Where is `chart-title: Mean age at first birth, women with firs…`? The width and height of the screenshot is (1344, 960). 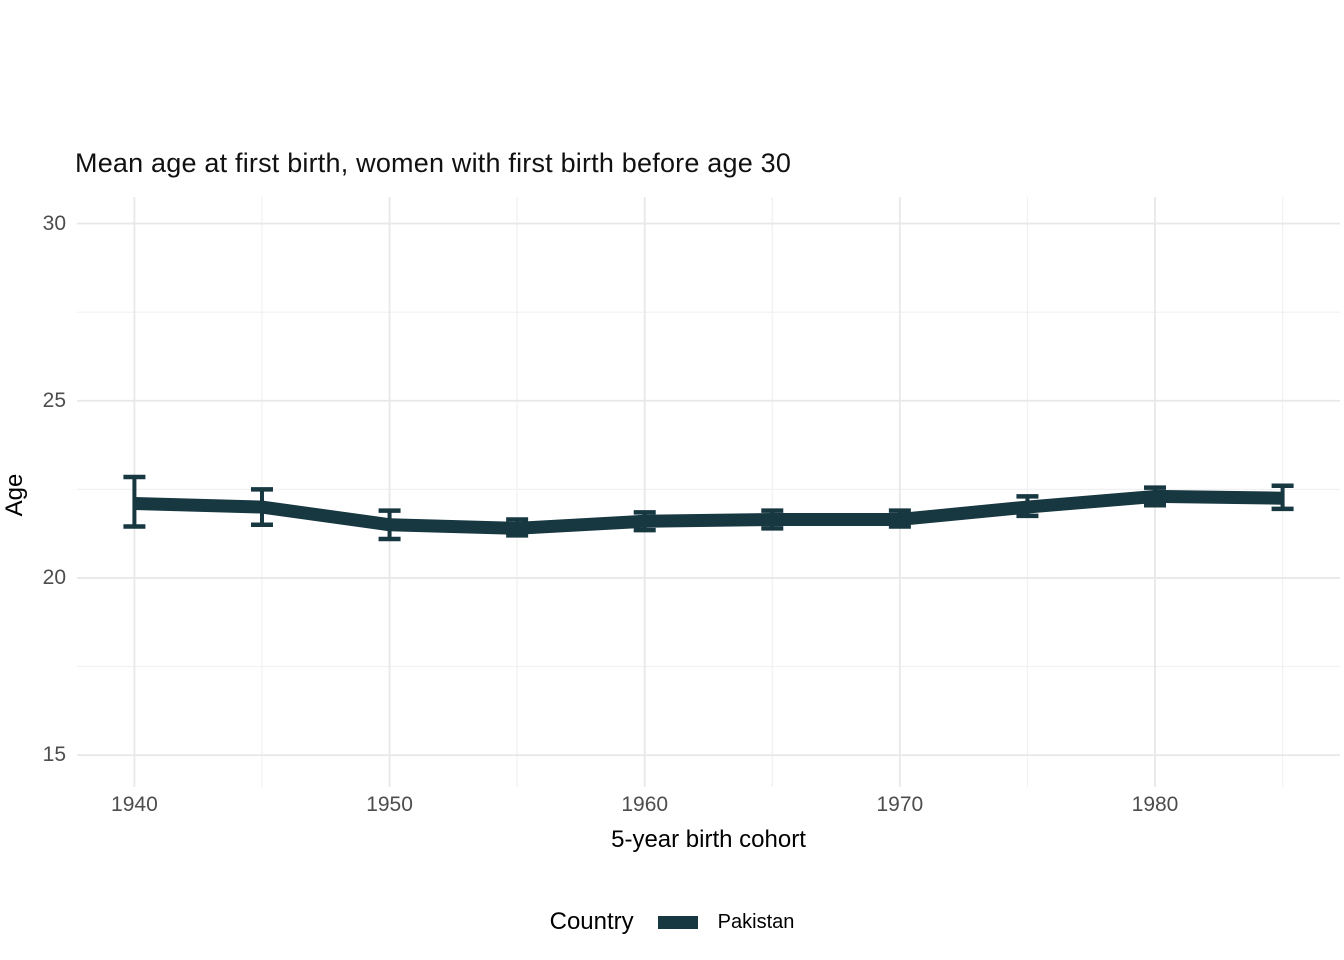
chart-title: Mean age at first birth, women with firs… is located at coordinates (433, 163).